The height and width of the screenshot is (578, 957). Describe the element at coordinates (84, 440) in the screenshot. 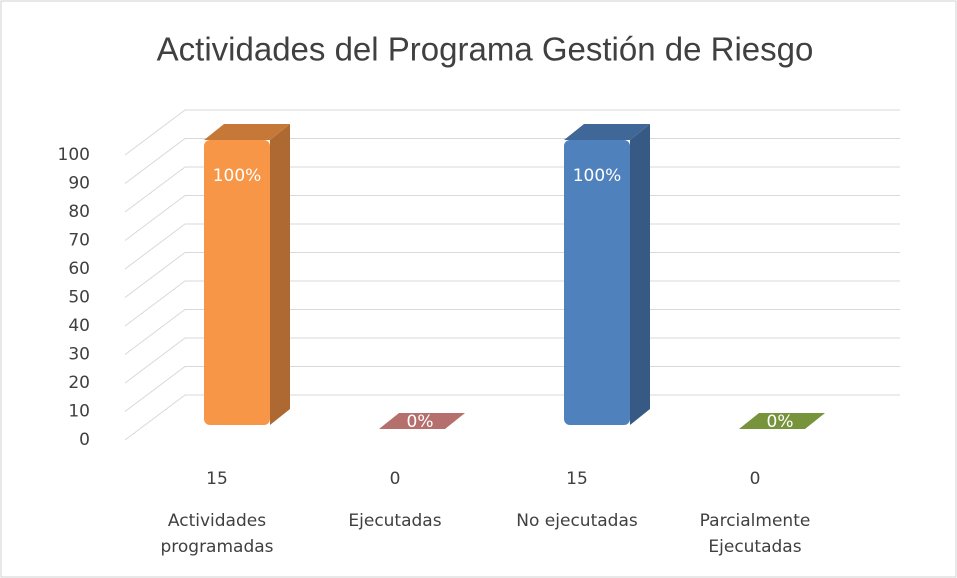

I see `y-tick-label: 0` at that location.